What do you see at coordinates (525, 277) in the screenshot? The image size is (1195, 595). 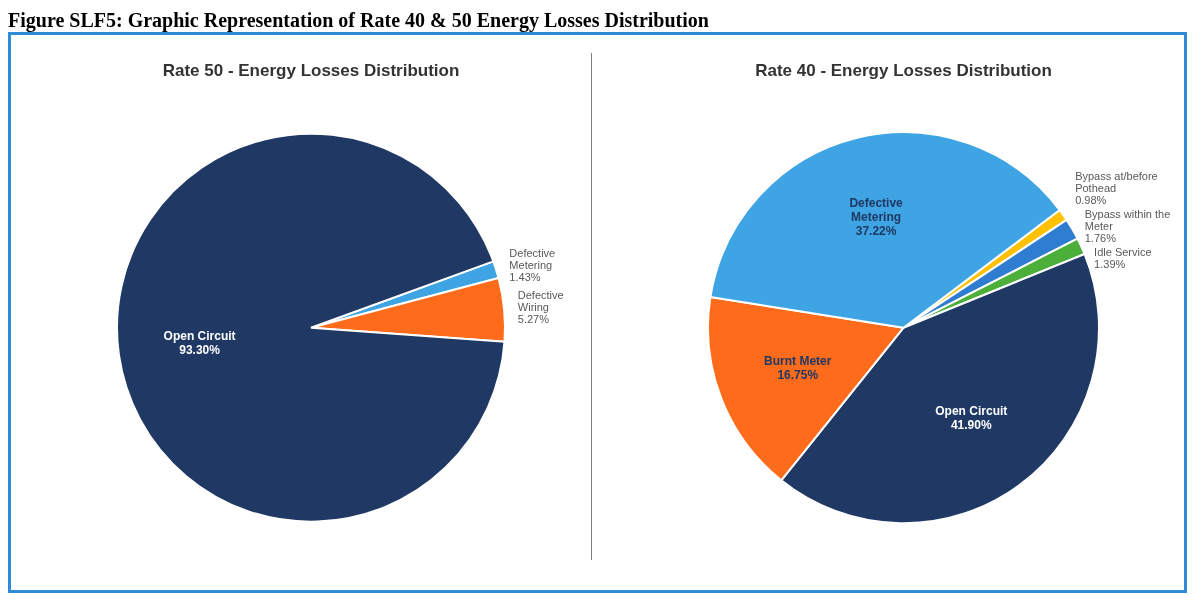 I see `data-label: 1.43%` at bounding box center [525, 277].